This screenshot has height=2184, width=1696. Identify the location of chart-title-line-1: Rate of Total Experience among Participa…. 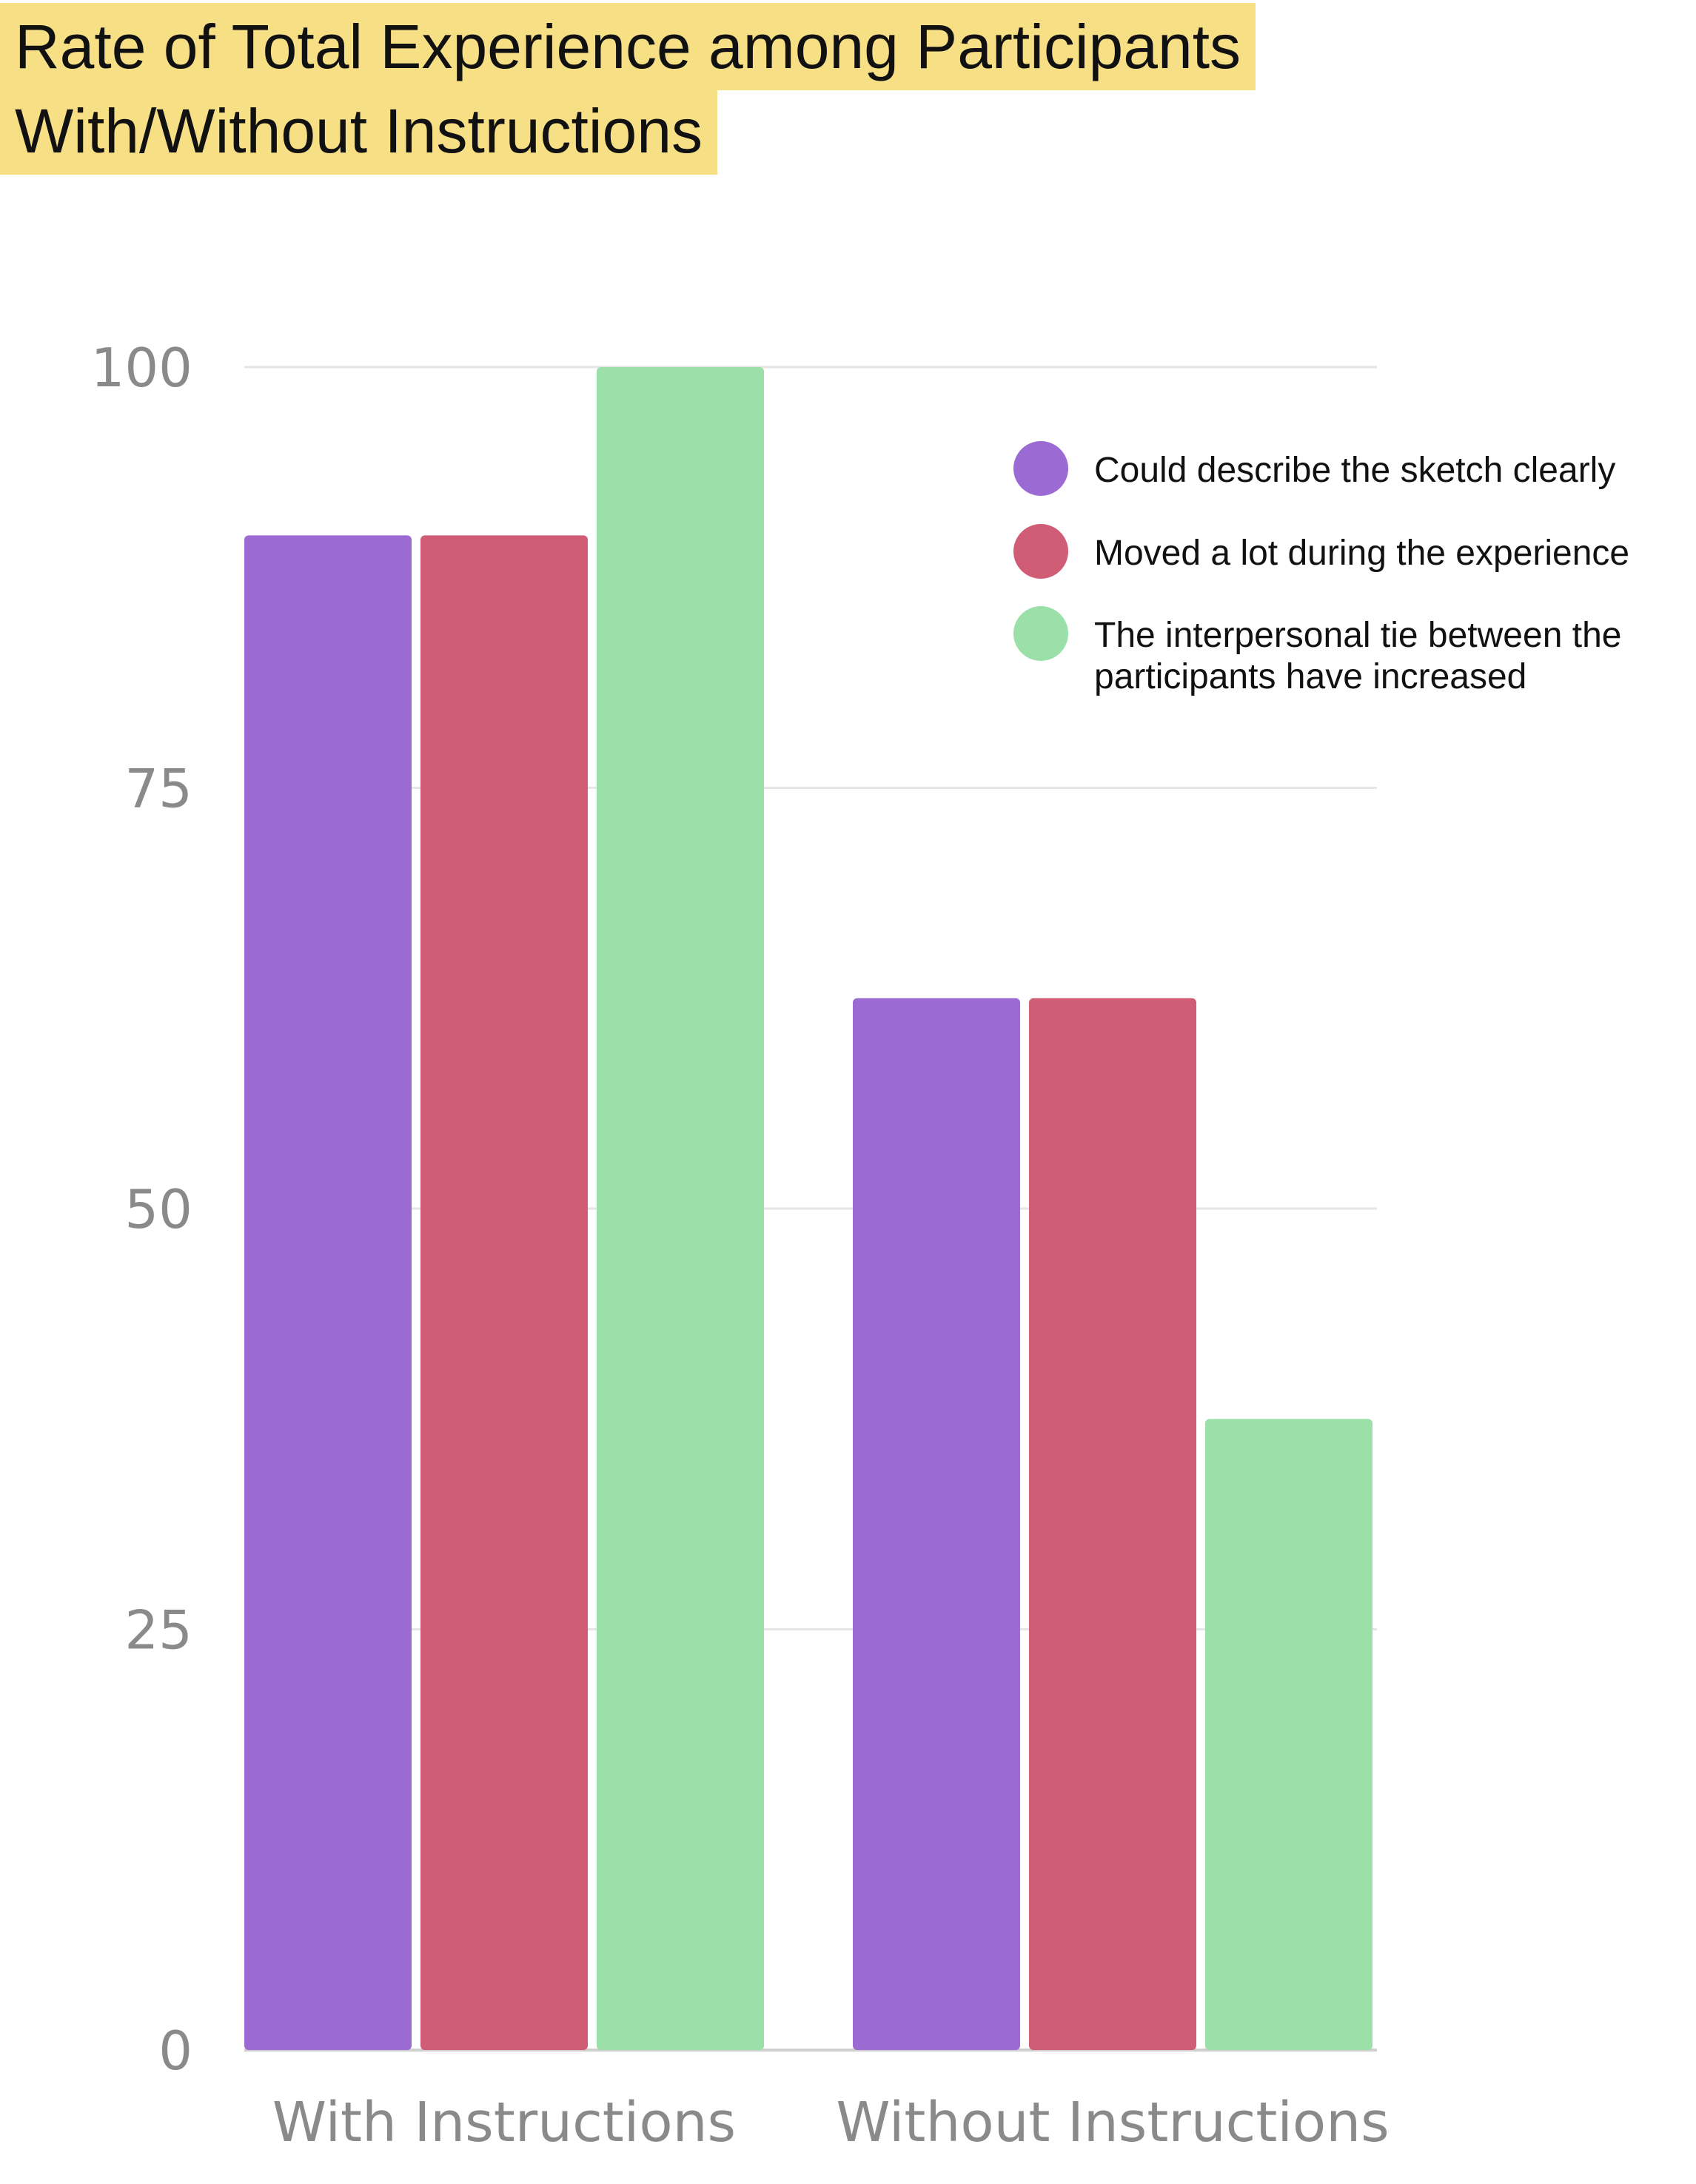
(628, 46).